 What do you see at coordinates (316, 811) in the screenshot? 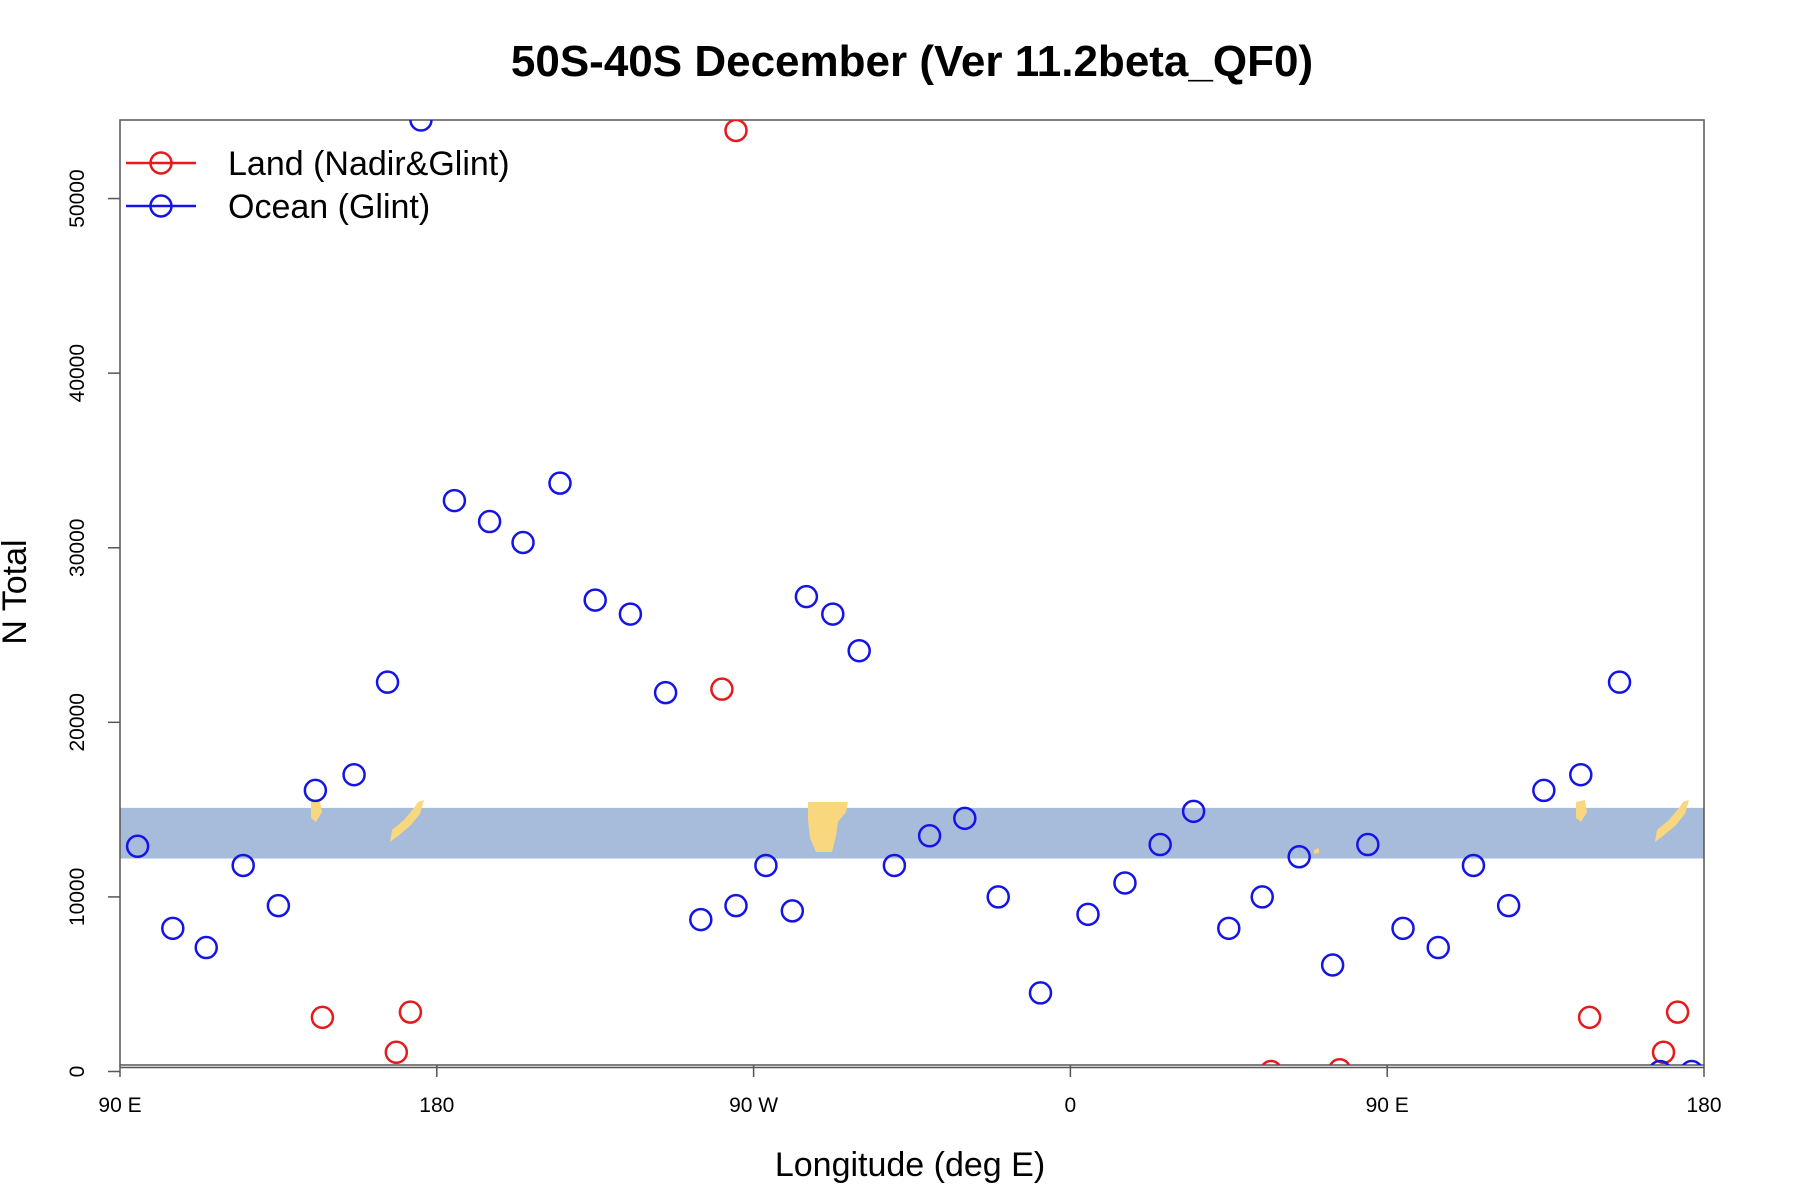
I see `tasmania-landmass` at bounding box center [316, 811].